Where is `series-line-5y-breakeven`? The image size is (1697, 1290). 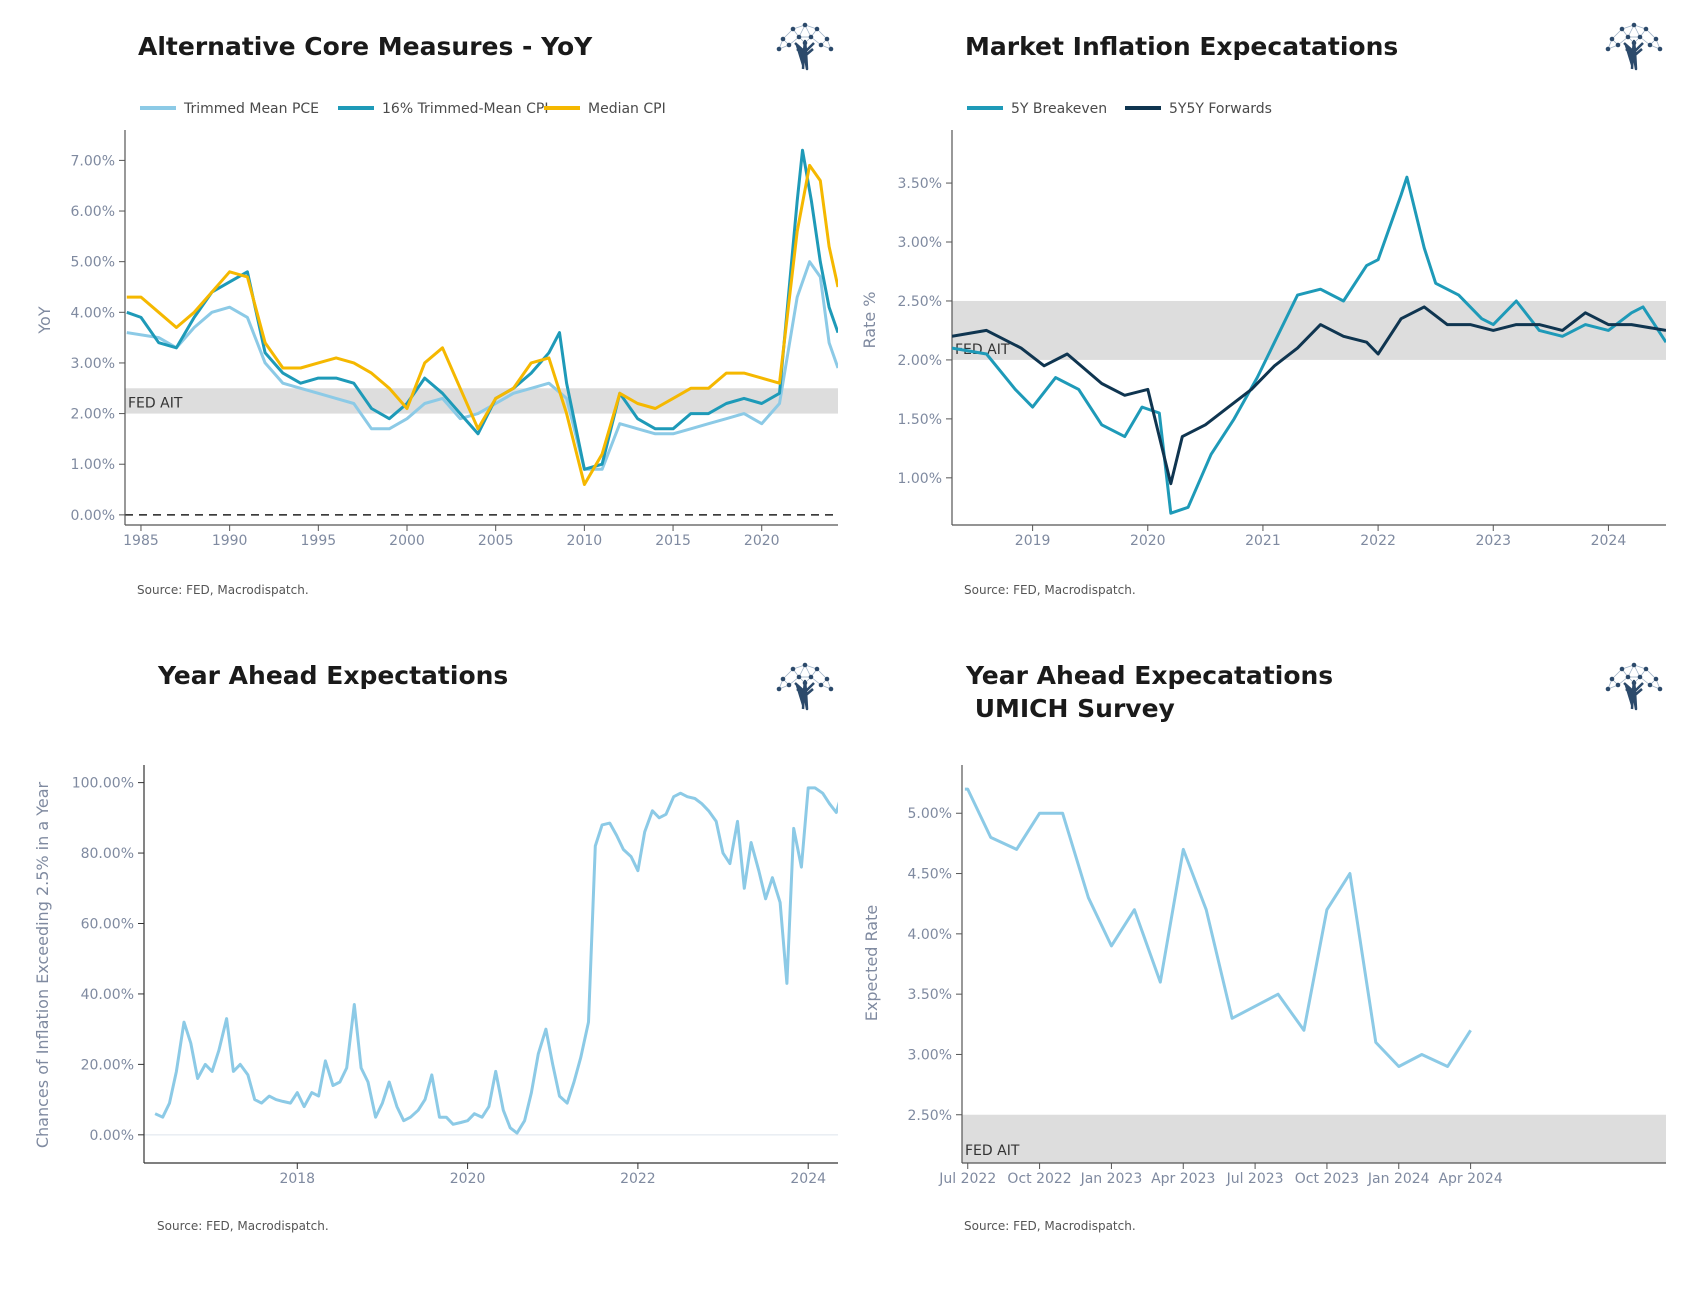 series-line-5y-breakeven is located at coordinates (1309, 345).